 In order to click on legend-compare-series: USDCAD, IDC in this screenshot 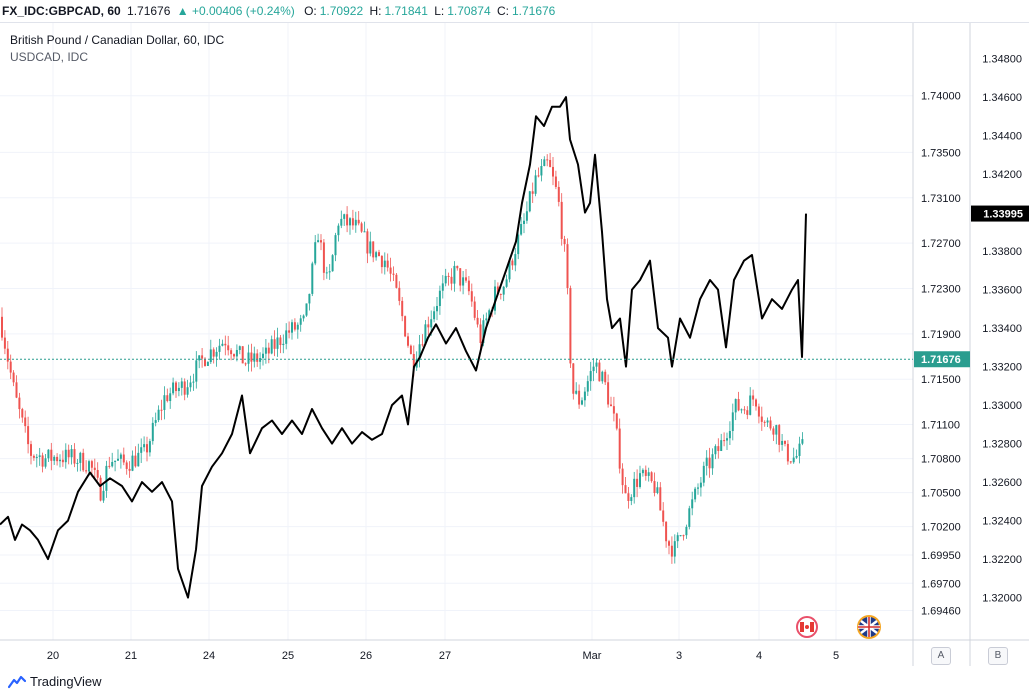, I will do `click(49, 57)`.